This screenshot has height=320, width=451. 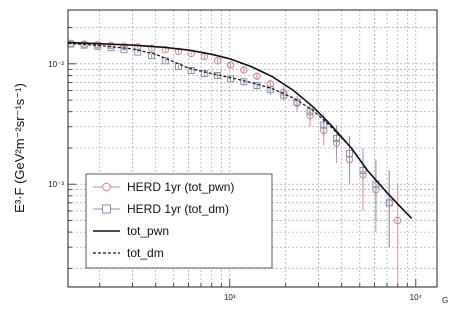 I want to click on legend-entry: tot_dm, so click(x=128, y=253).